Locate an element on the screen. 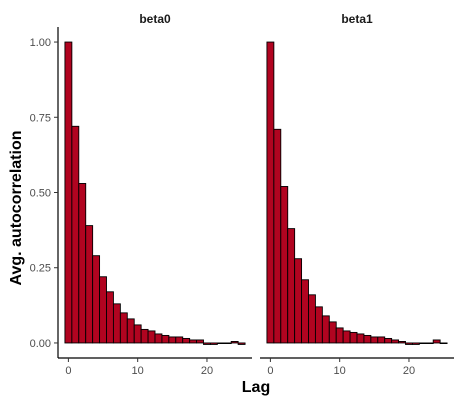 The width and height of the screenshot is (464, 403). panel-strip-label: beta0 is located at coordinates (155, 19).